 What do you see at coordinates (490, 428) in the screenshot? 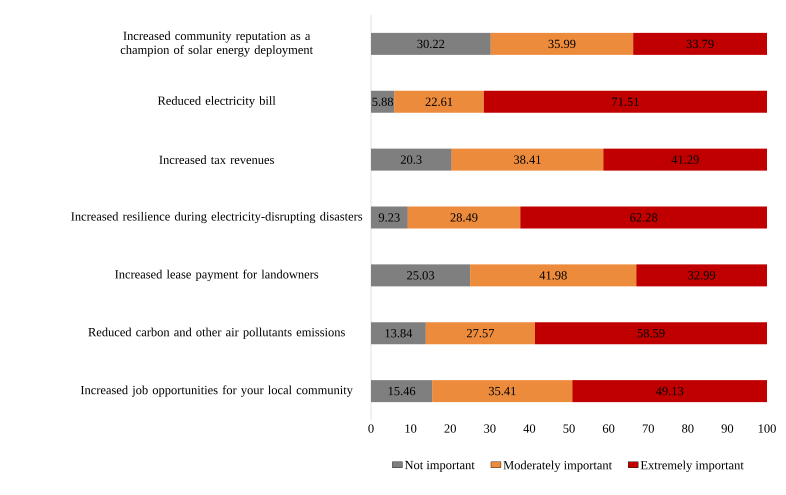
I see `x-tick-label: 30` at bounding box center [490, 428].